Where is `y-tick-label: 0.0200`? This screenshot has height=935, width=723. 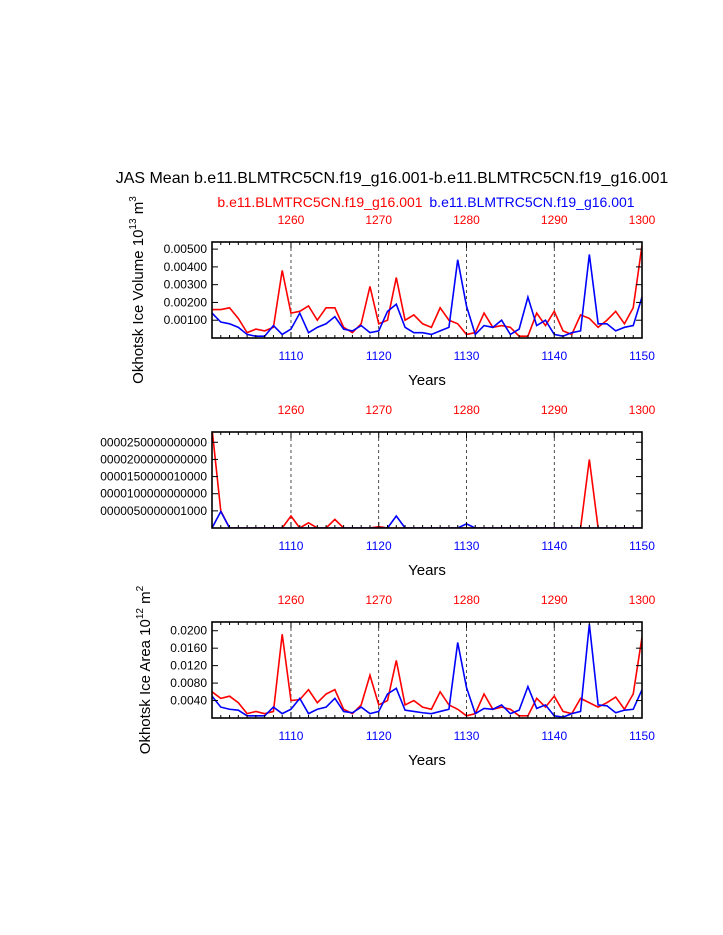
y-tick-label: 0.0200 is located at coordinates (188, 631).